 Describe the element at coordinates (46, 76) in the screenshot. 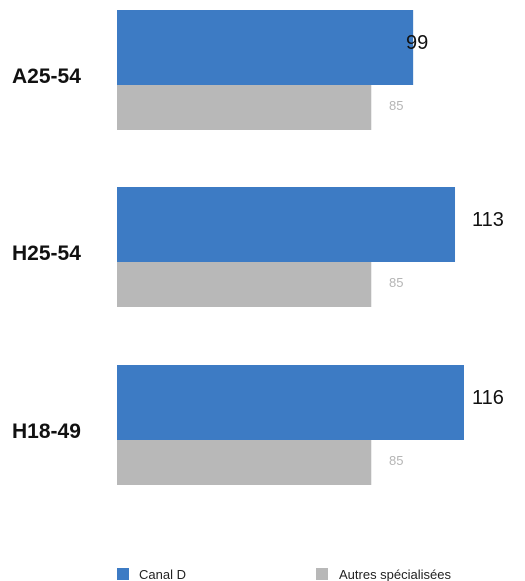

I see `category-label-a25-54: A25-54` at that location.